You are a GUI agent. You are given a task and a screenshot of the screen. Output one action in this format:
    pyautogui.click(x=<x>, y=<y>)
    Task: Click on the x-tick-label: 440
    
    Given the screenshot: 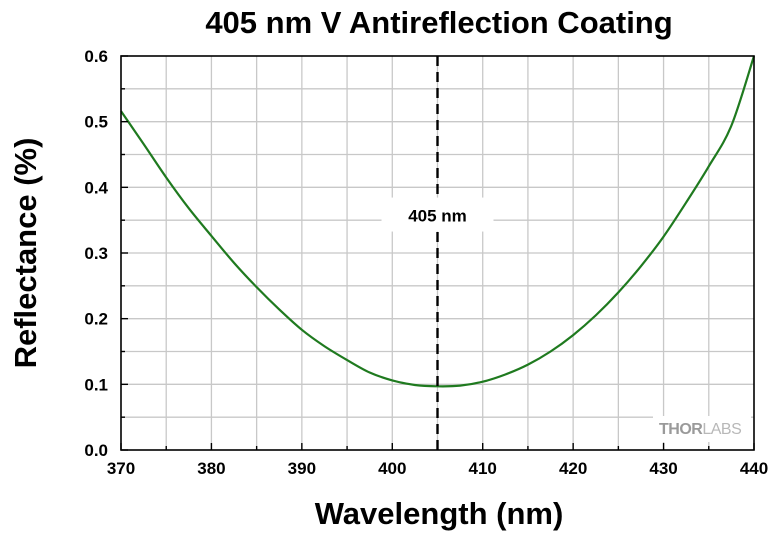 What is the action you would take?
    pyautogui.click(x=754, y=468)
    